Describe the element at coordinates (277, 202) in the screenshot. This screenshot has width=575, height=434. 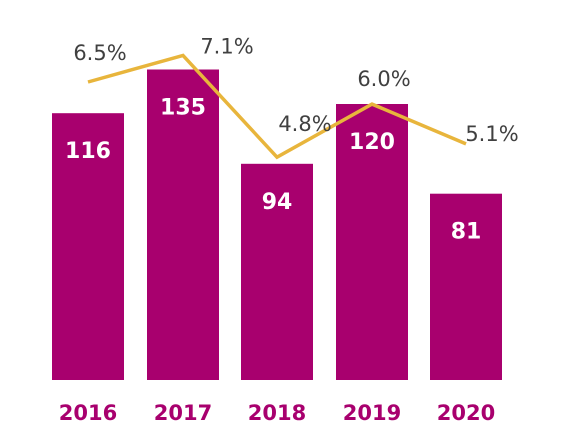
I see `bar-value-label-2018: 94` at that location.